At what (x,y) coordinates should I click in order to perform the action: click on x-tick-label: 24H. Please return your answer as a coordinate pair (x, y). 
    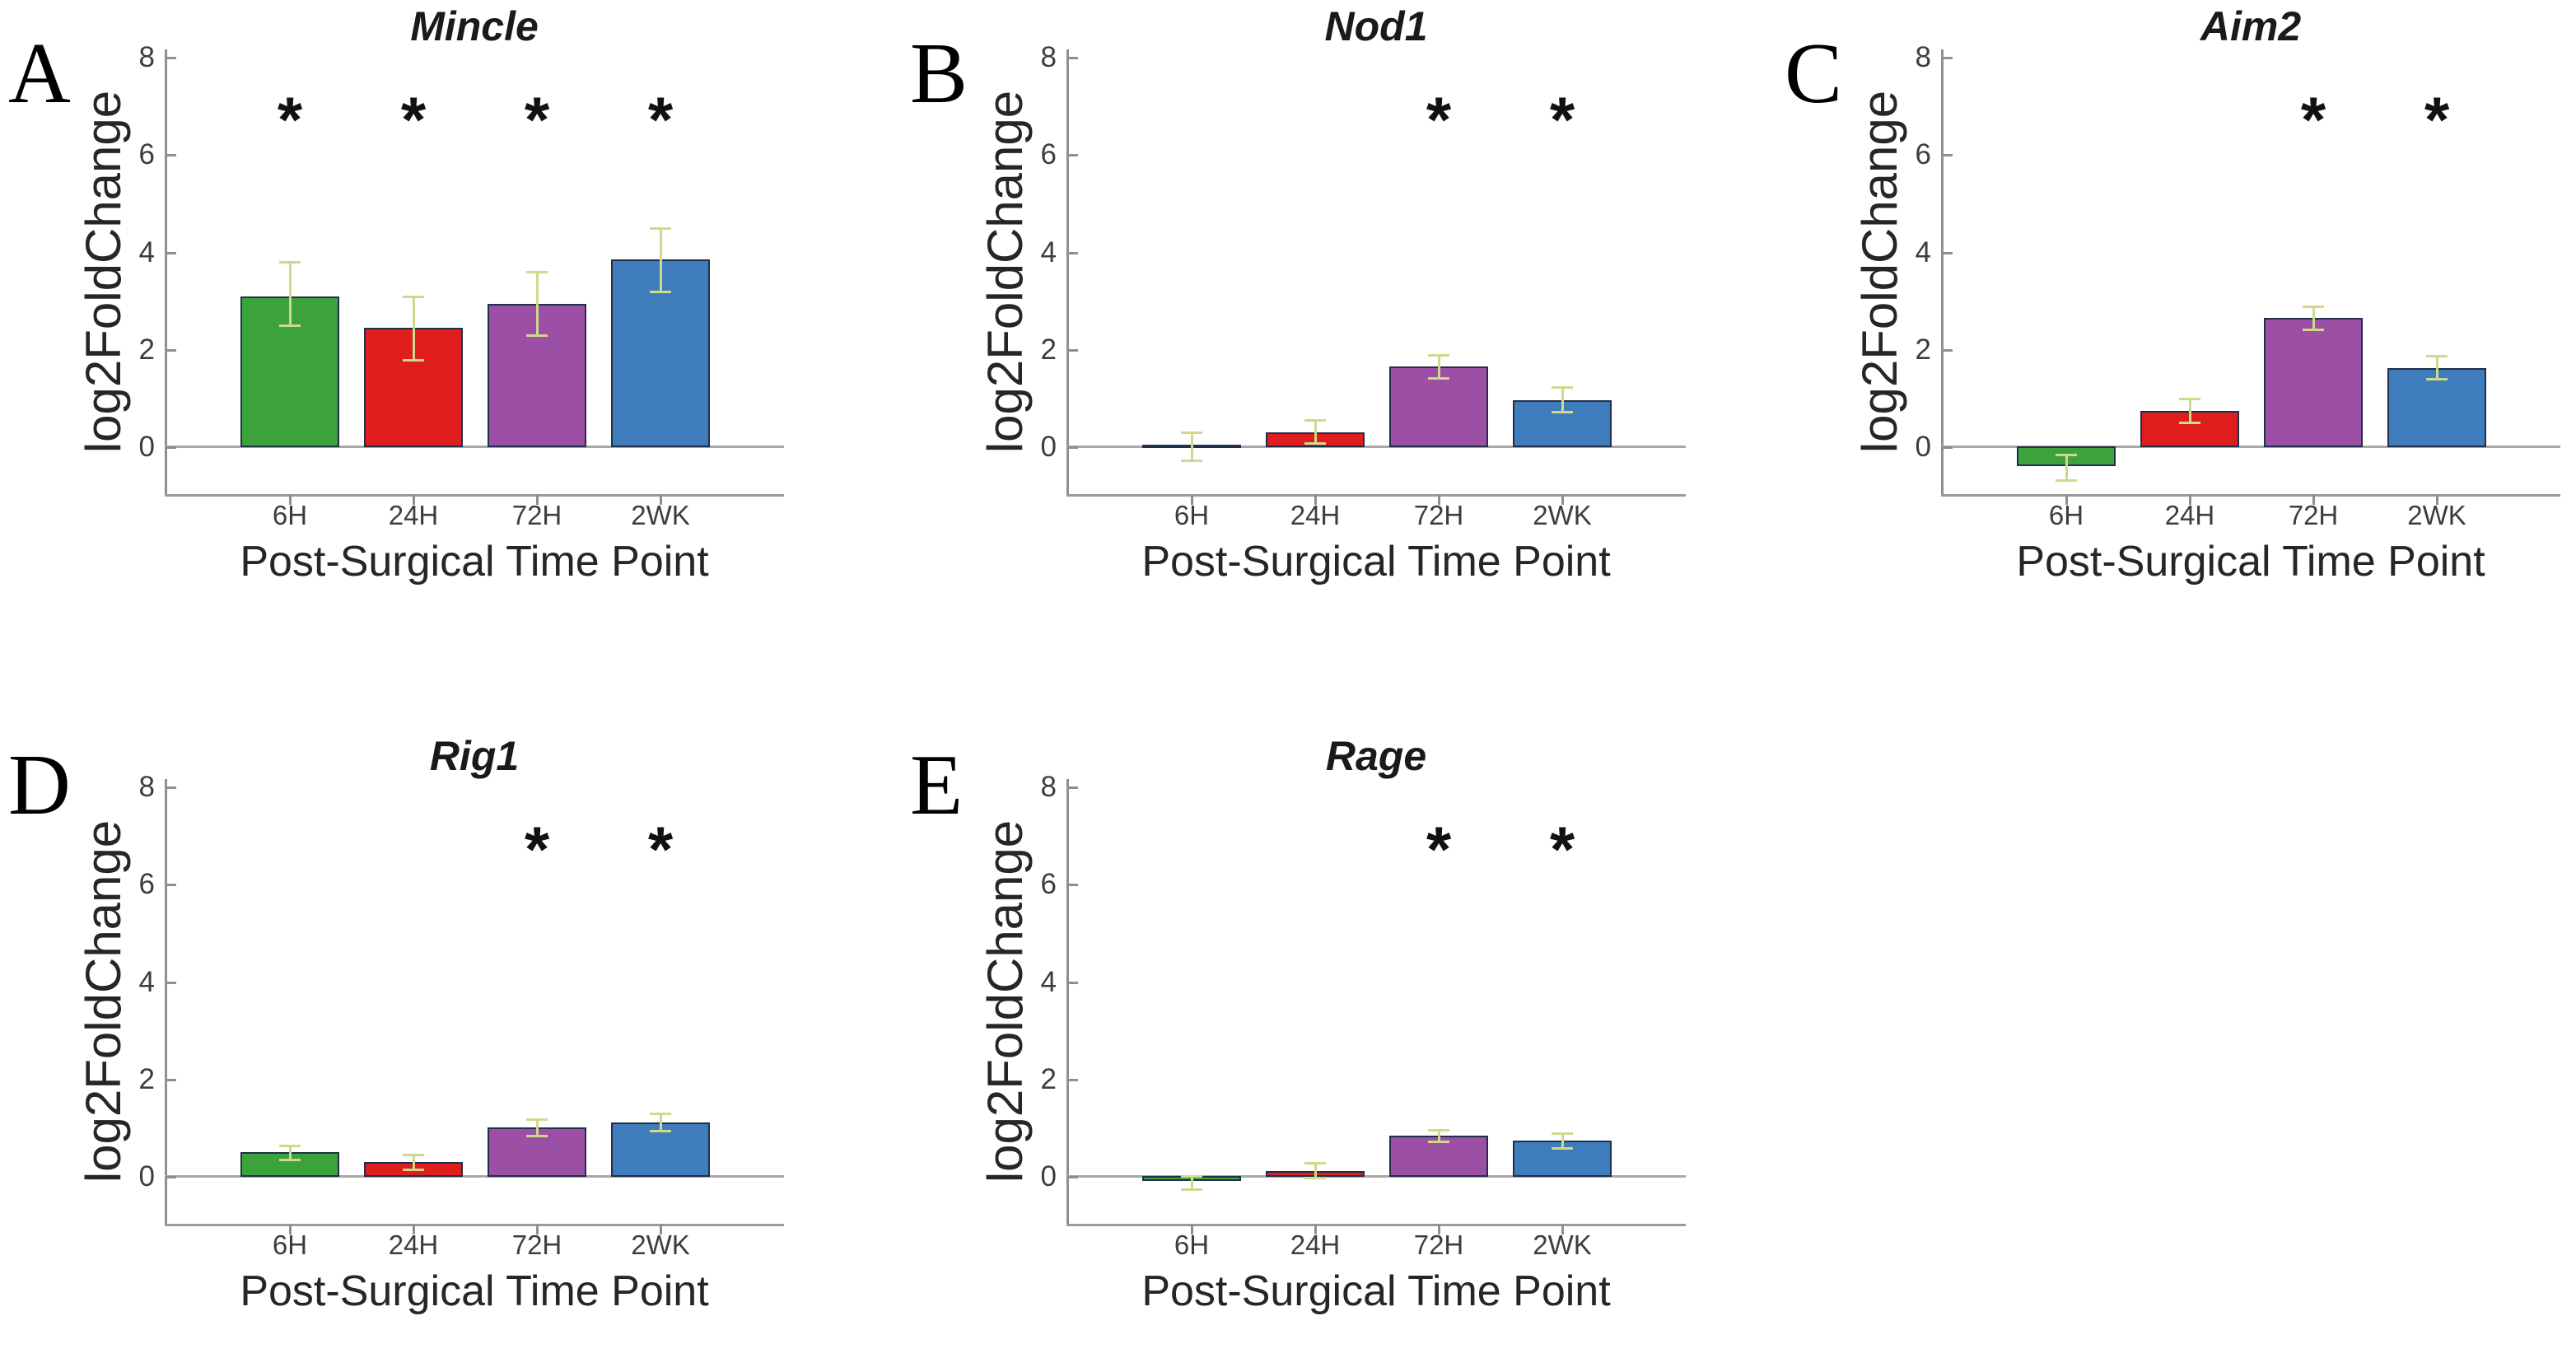
    Looking at the image, I should click on (1315, 515).